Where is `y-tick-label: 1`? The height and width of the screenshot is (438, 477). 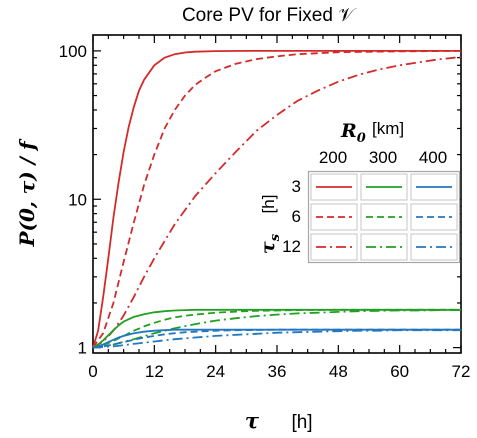 y-tick-label: 1 is located at coordinates (82, 348).